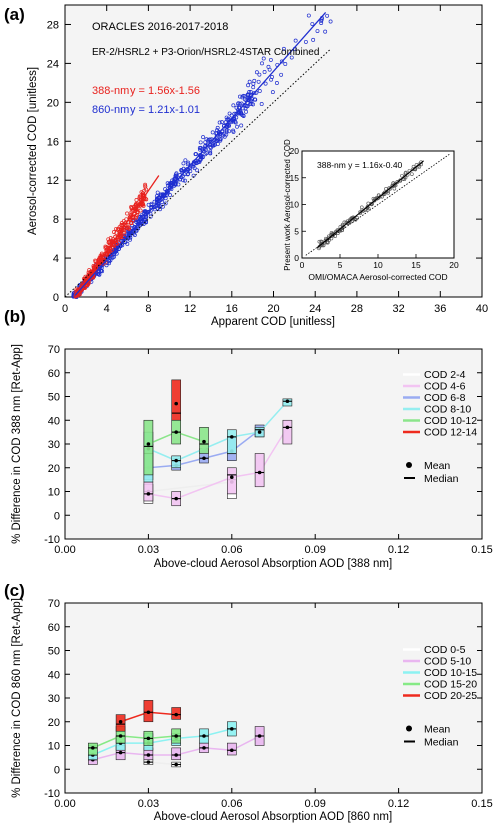 The height and width of the screenshot is (826, 500). I want to click on inset-x-tick-label: 0, so click(302, 265).